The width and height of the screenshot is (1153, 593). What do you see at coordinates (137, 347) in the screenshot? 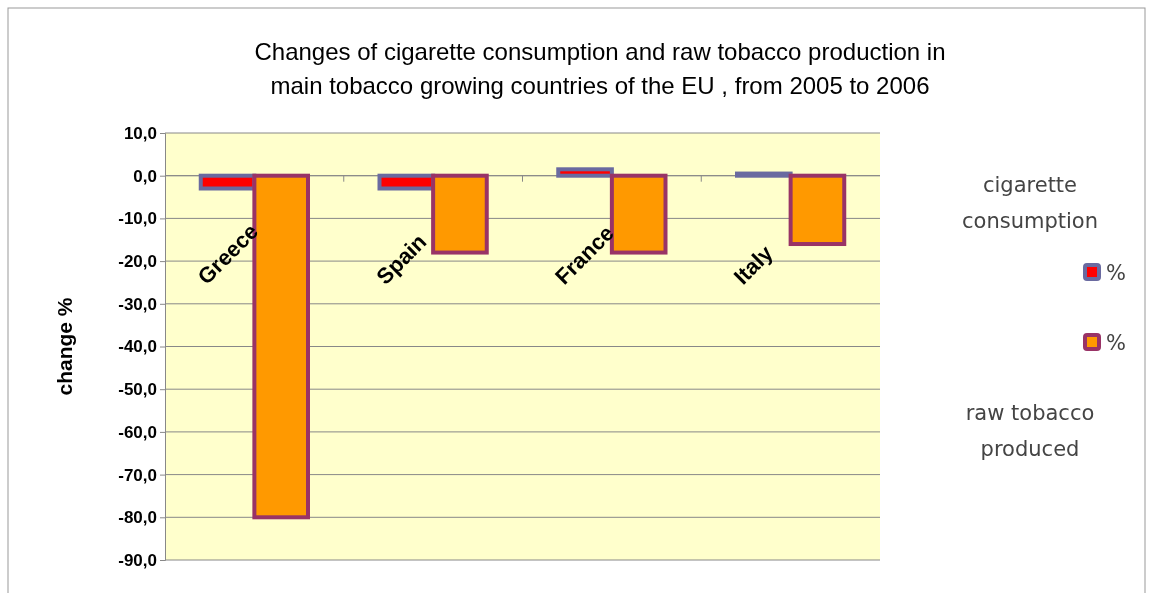
I see `y-tick-label: -40,0` at bounding box center [137, 347].